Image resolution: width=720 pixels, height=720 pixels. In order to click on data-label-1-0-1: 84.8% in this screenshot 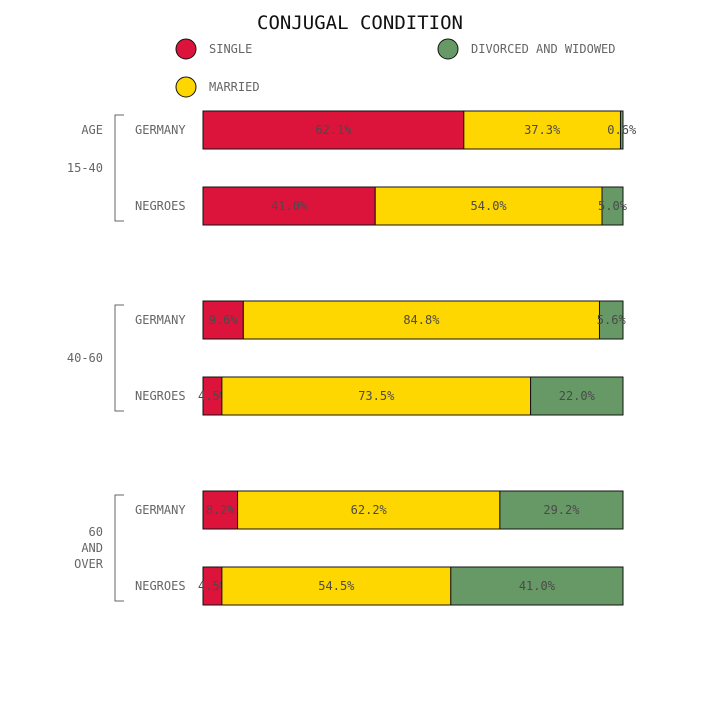, I will do `click(421, 320)`.